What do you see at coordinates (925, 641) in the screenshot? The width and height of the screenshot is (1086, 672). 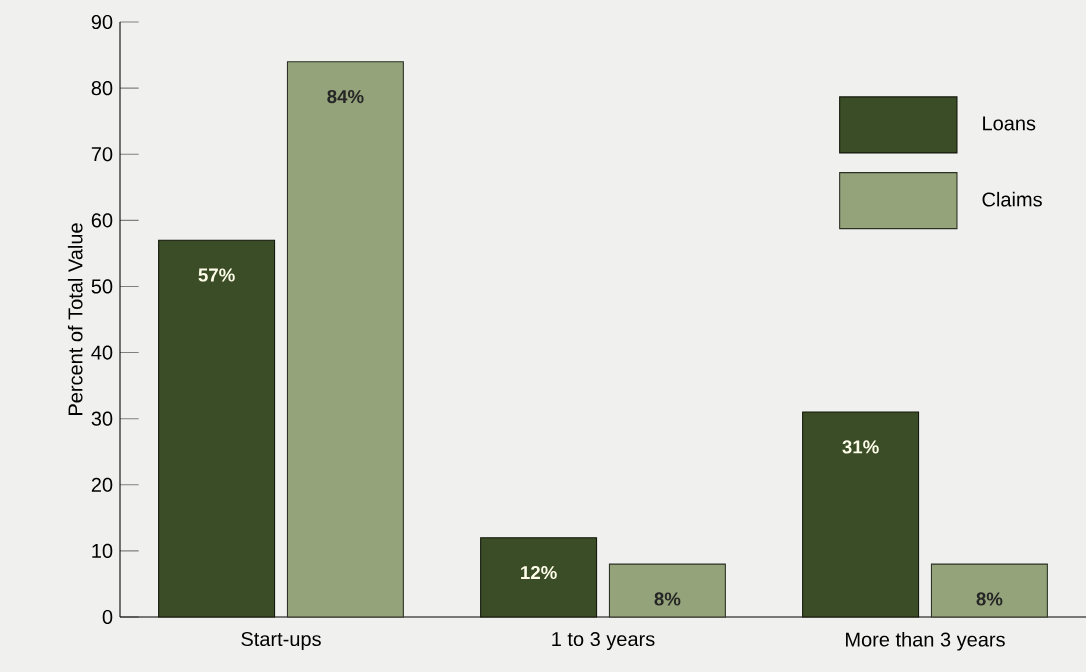 I see `x-tick-label: More than 3 years` at bounding box center [925, 641].